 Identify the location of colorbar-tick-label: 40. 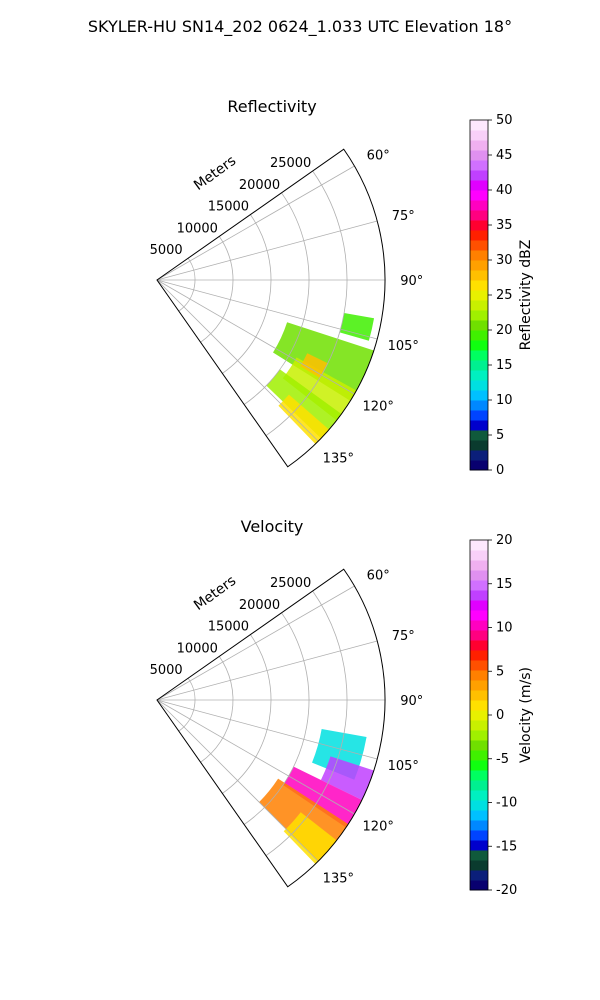
(504, 190).